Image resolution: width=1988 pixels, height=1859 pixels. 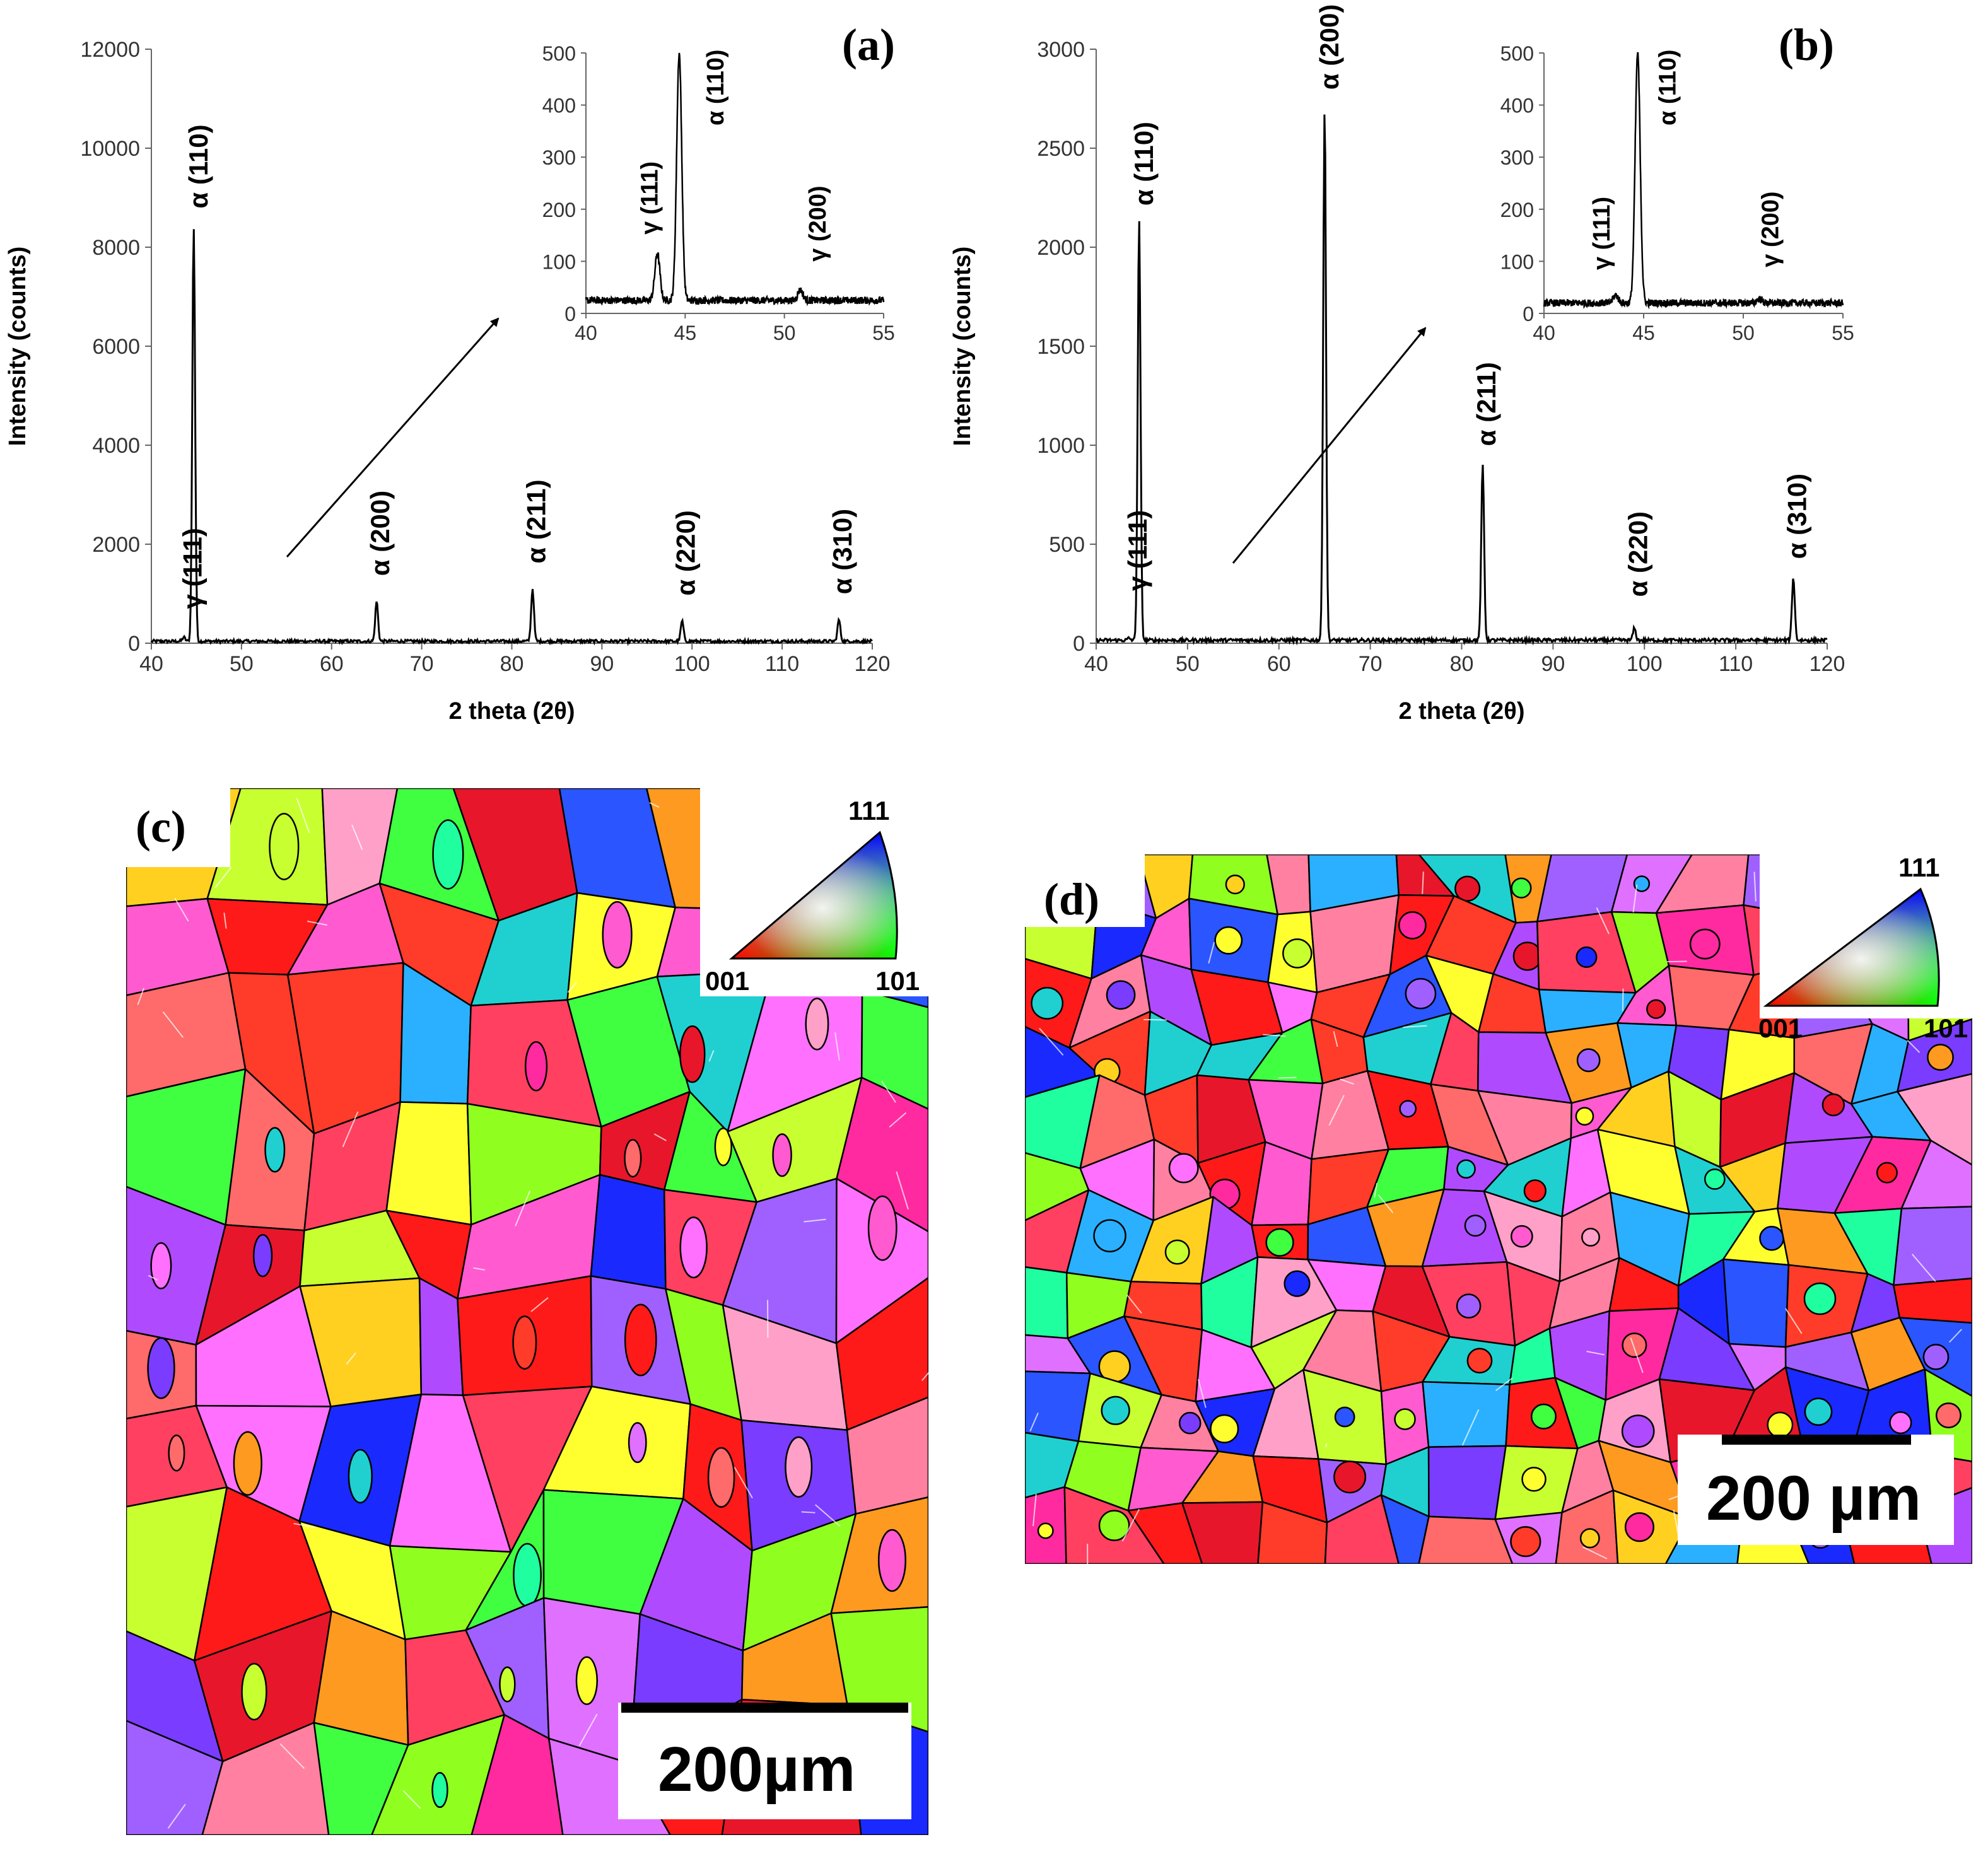 I want to click on scalebar-d: 200 µm, so click(x=1816, y=1490).